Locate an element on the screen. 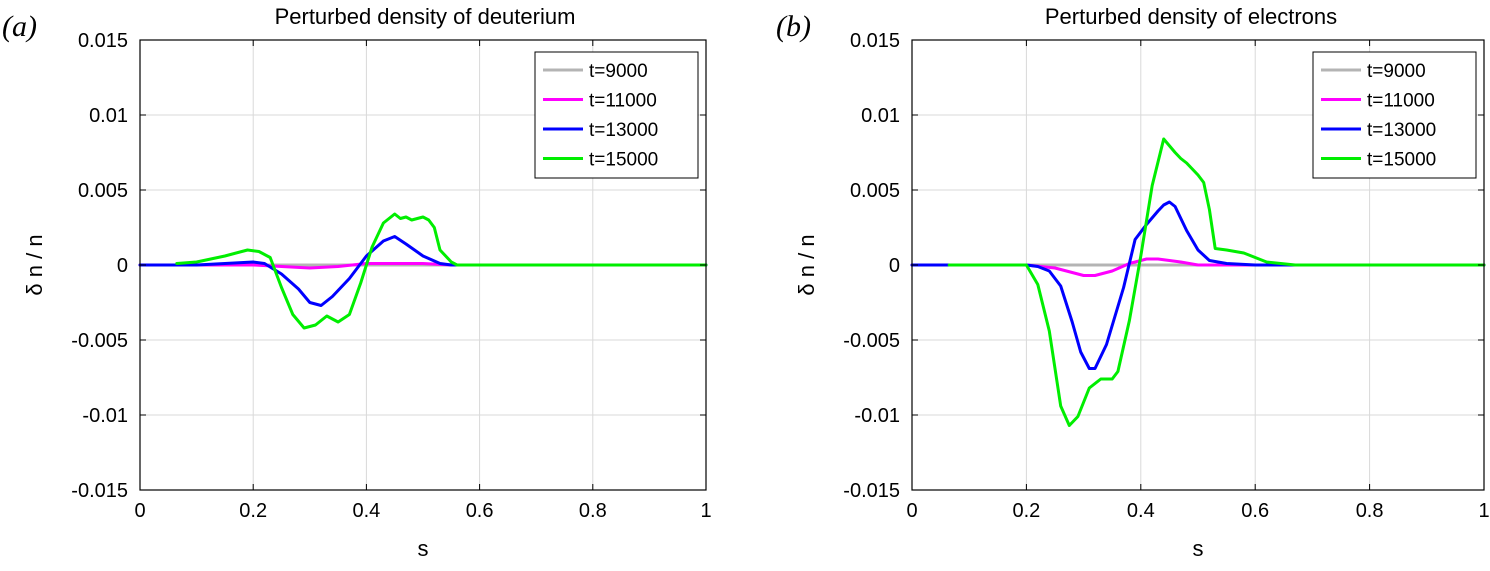  chart-title: Perturbed density of electrons is located at coordinates (1191, 16).